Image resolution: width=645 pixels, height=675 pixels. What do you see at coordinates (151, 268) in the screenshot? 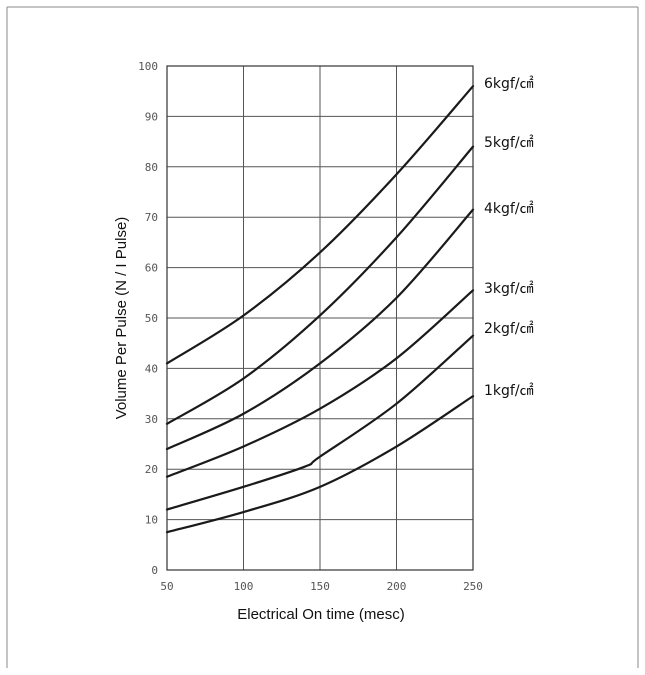
I see `y-tick-label: 60` at bounding box center [151, 268].